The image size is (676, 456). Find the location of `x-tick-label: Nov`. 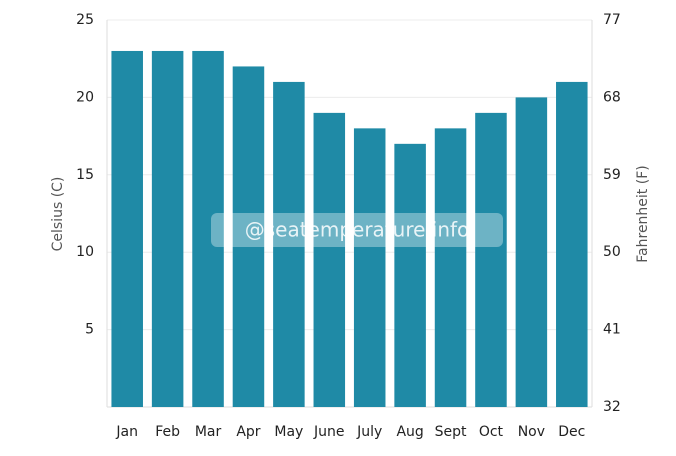

x-tick-label: Nov is located at coordinates (531, 432).